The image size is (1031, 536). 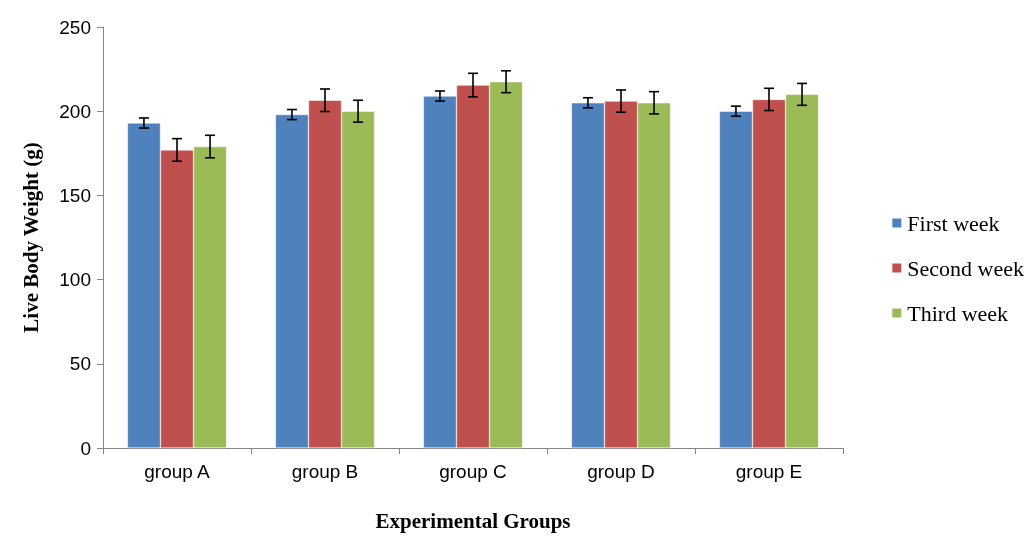 I want to click on y-tick-label: 0, so click(x=85, y=448).